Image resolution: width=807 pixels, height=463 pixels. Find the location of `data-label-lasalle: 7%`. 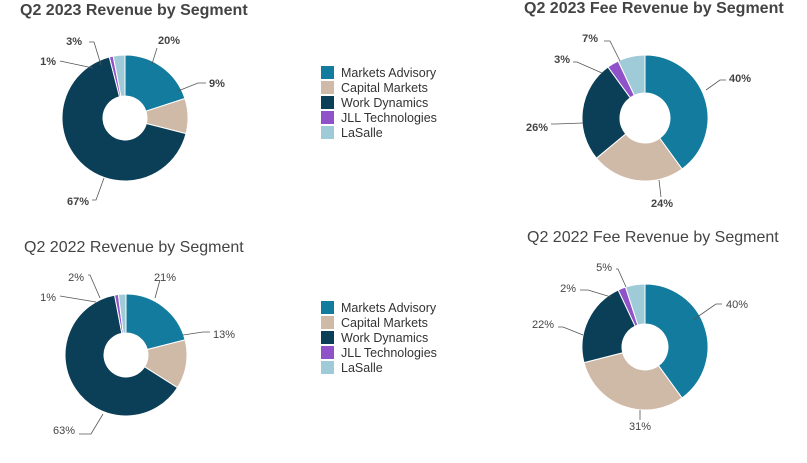

data-label-lasalle: 7% is located at coordinates (590, 39).